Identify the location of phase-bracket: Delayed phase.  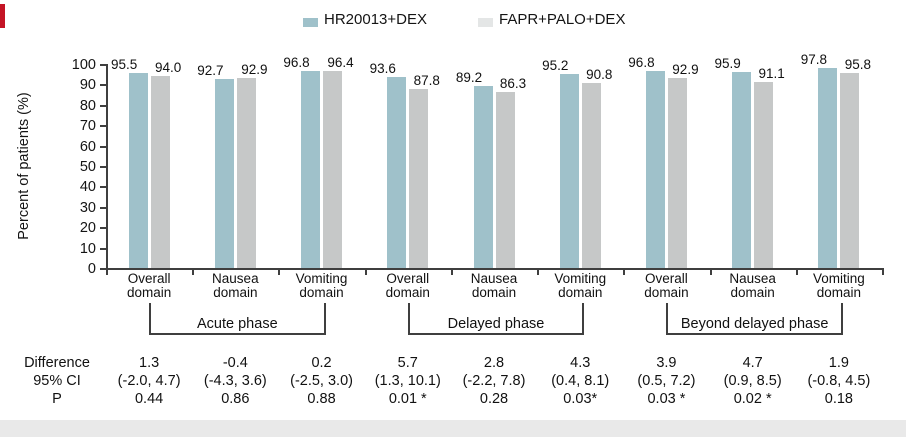
(496, 319).